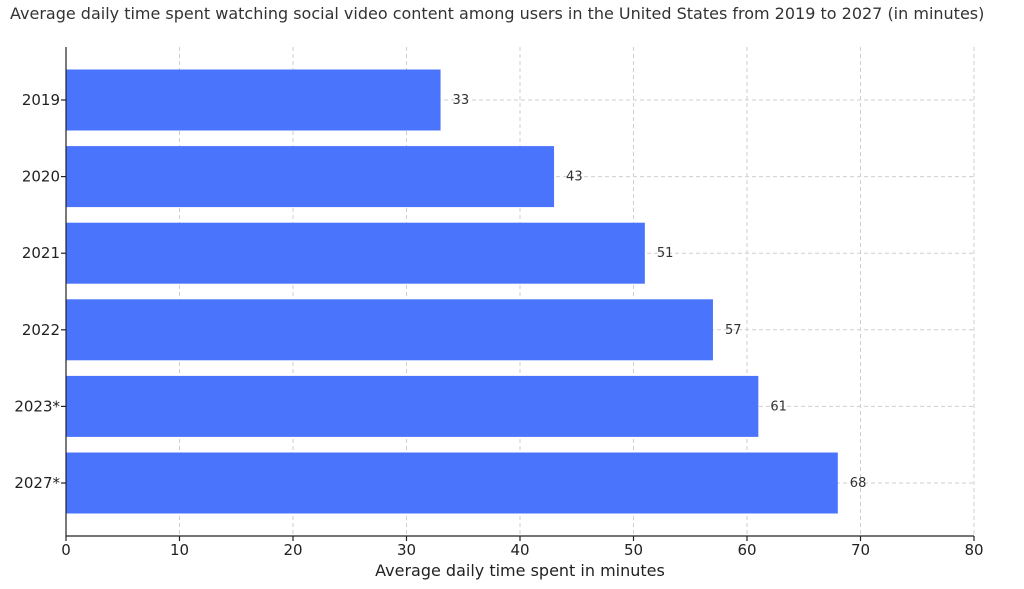 This screenshot has width=1024, height=589. What do you see at coordinates (733, 330) in the screenshot?
I see `bar-value-label: 57` at bounding box center [733, 330].